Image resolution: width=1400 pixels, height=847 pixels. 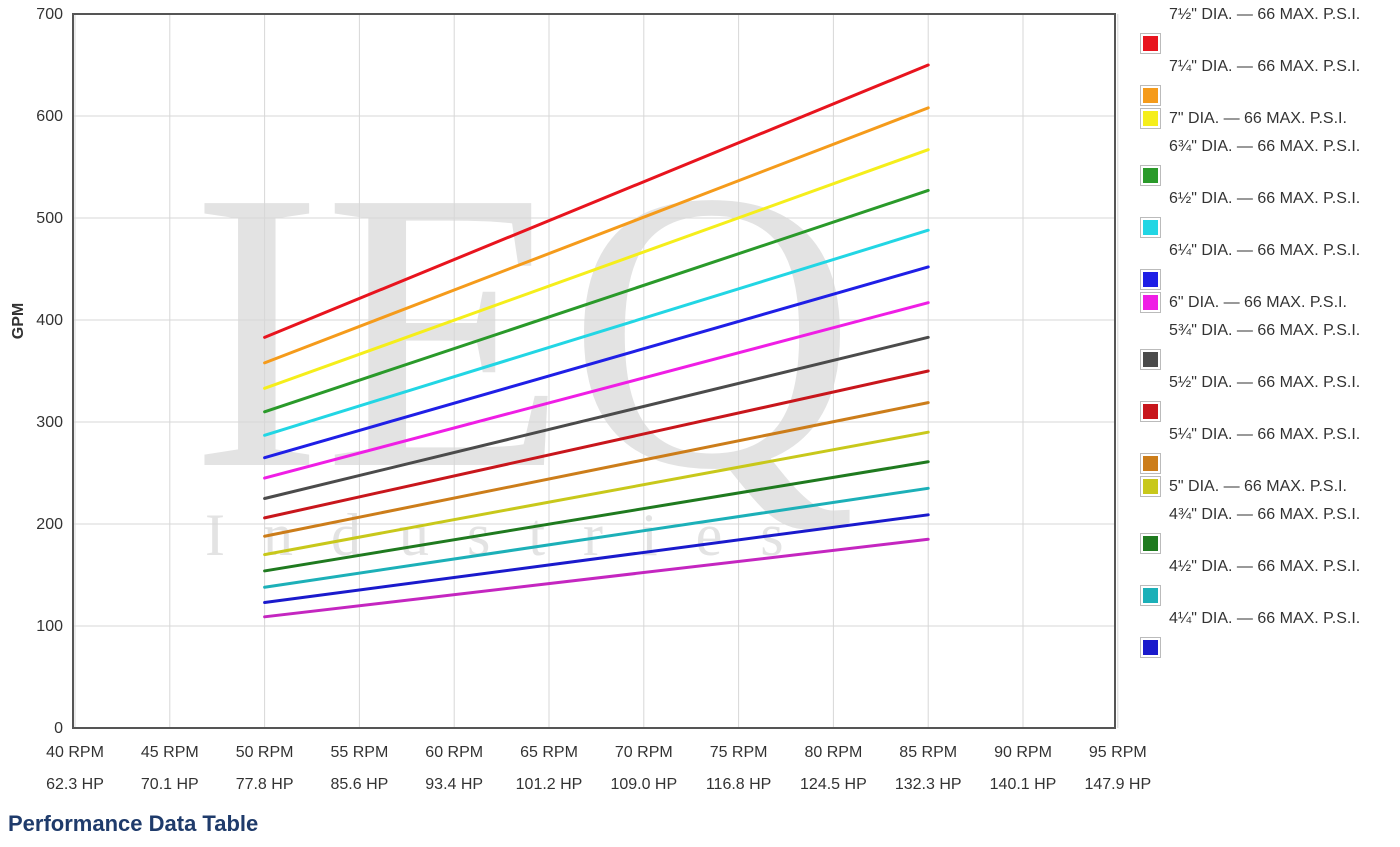 I want to click on y-tick-label-7: 700, so click(x=49, y=14).